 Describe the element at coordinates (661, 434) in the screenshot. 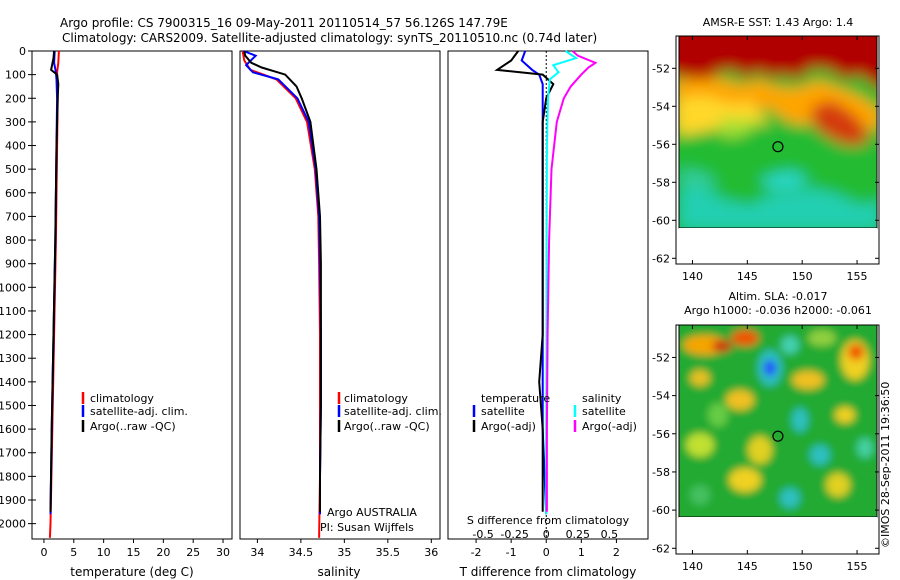

I see `sla-ytick-label: -56` at that location.